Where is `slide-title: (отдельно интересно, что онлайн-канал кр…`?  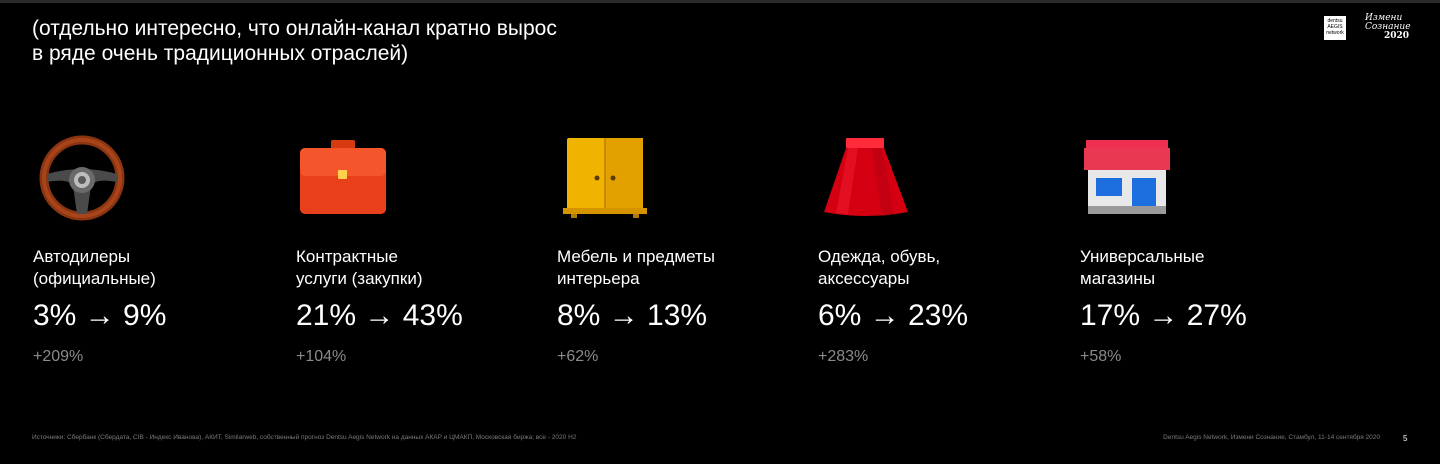 slide-title: (отдельно интересно, что онлайн-канал кр… is located at coordinates (382, 41).